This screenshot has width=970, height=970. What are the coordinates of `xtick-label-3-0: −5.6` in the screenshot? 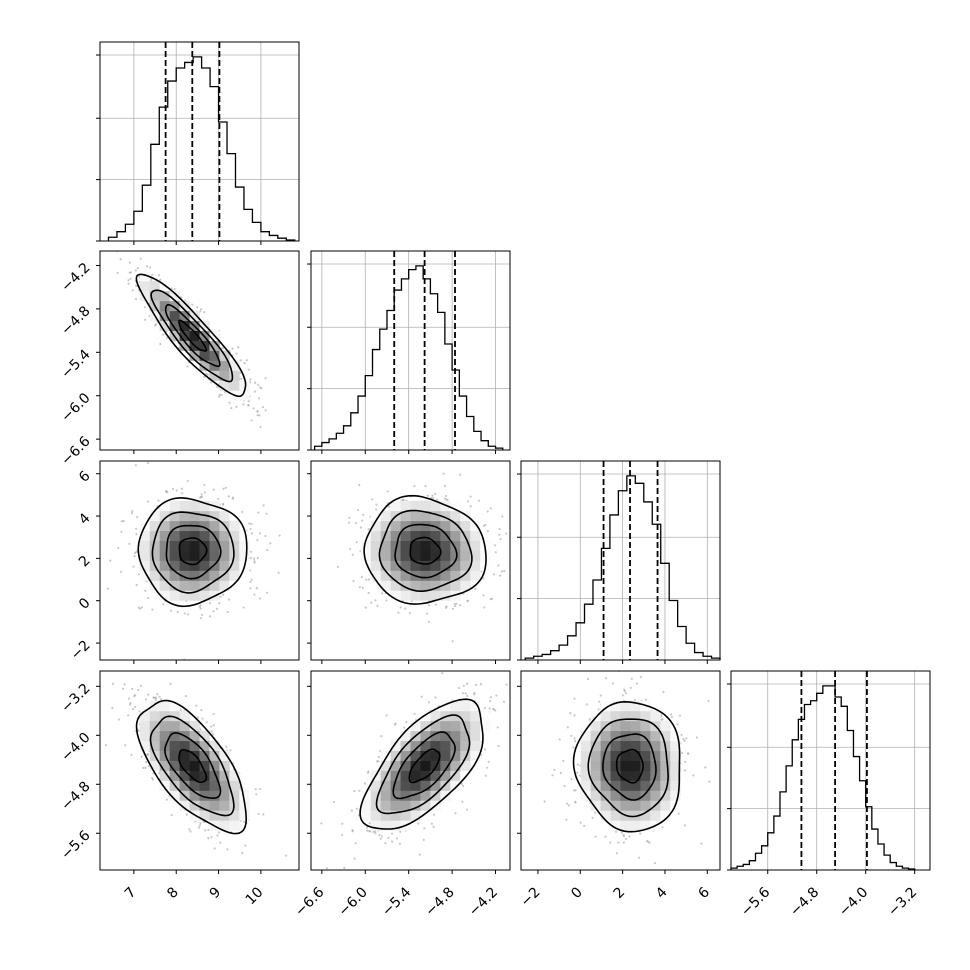 It's located at (755, 901).